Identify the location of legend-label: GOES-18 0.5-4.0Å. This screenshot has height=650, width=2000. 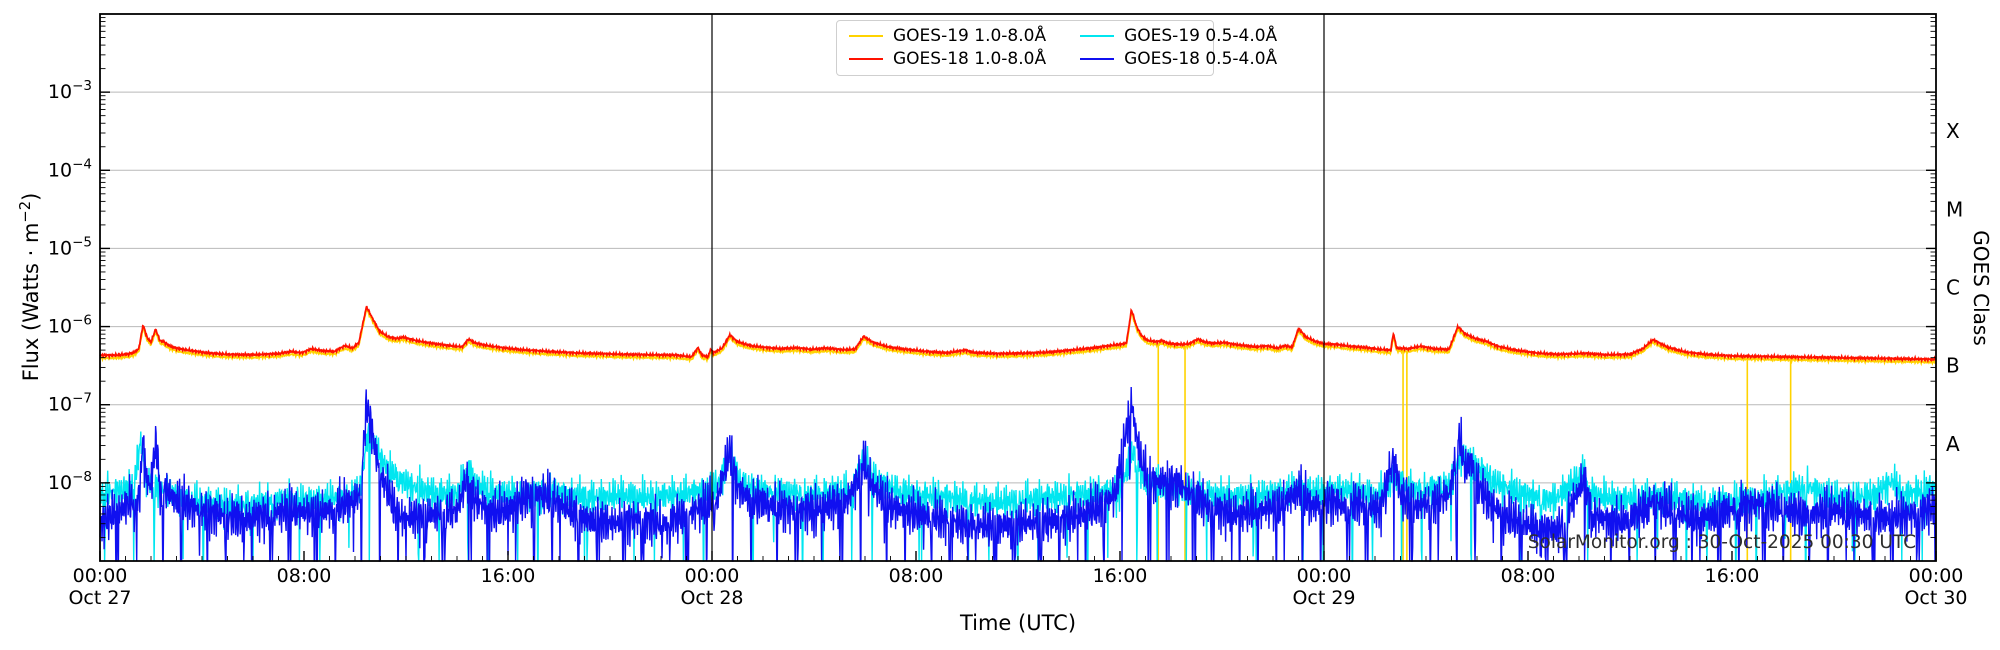
(1201, 59).